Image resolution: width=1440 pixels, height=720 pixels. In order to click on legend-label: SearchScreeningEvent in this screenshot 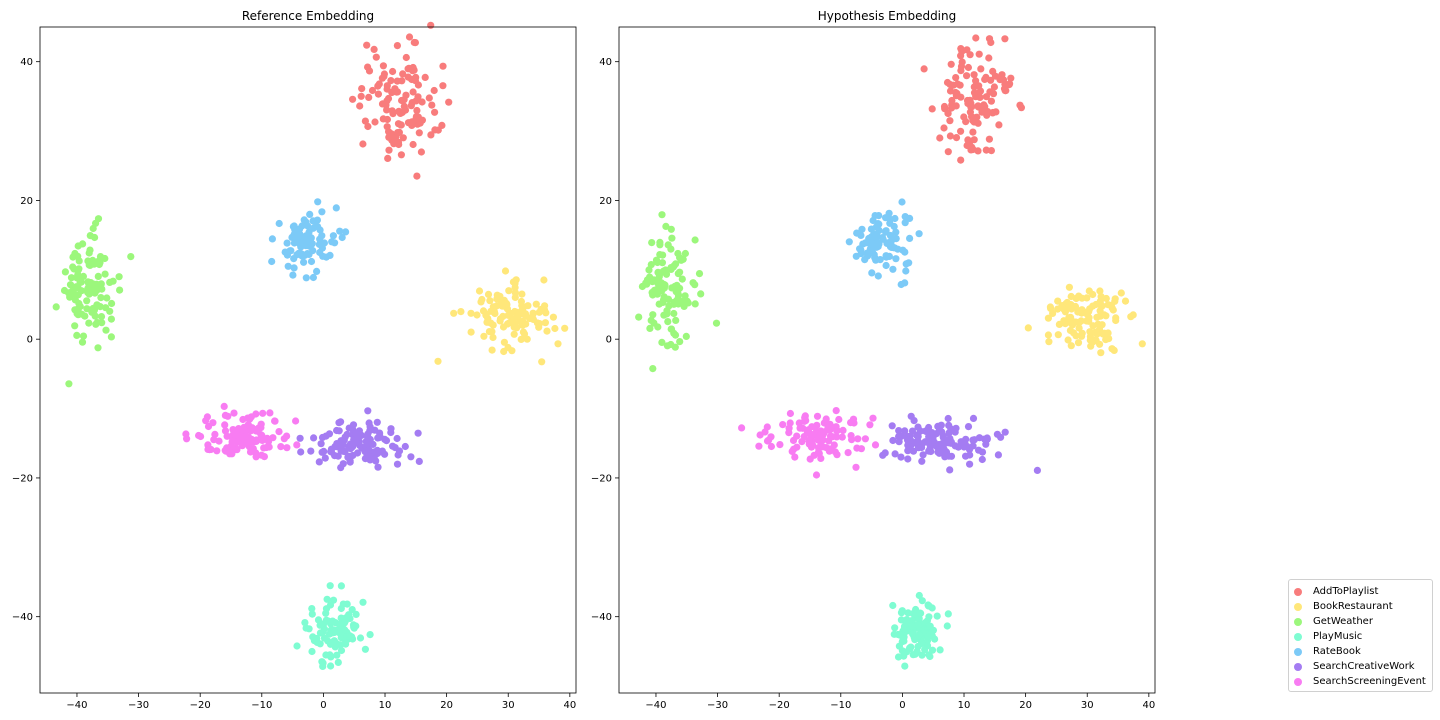, I will do `click(1369, 681)`.